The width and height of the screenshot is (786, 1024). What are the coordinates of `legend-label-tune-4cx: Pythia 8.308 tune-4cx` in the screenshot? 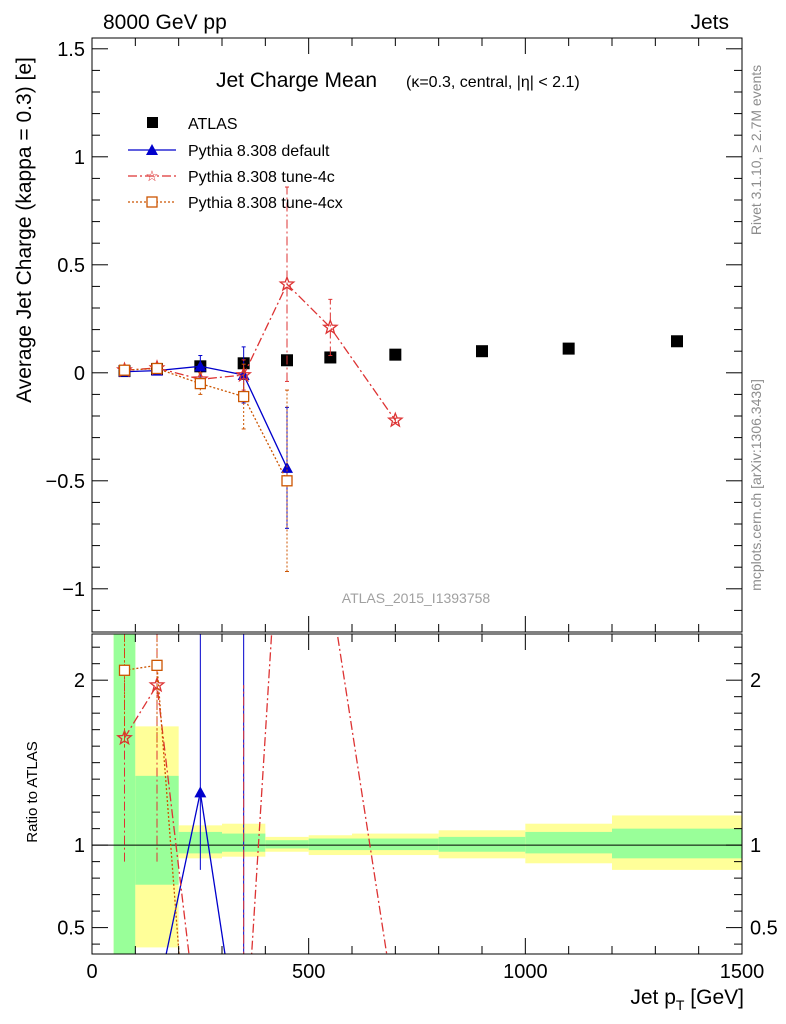 It's located at (265, 203).